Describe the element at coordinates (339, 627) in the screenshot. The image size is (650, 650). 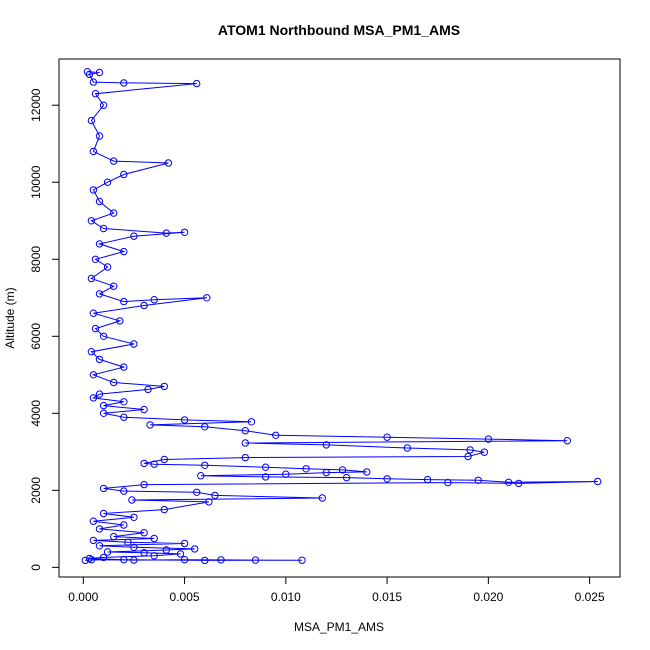
I see `x-axis-label: MSA_PM1_AMS` at that location.